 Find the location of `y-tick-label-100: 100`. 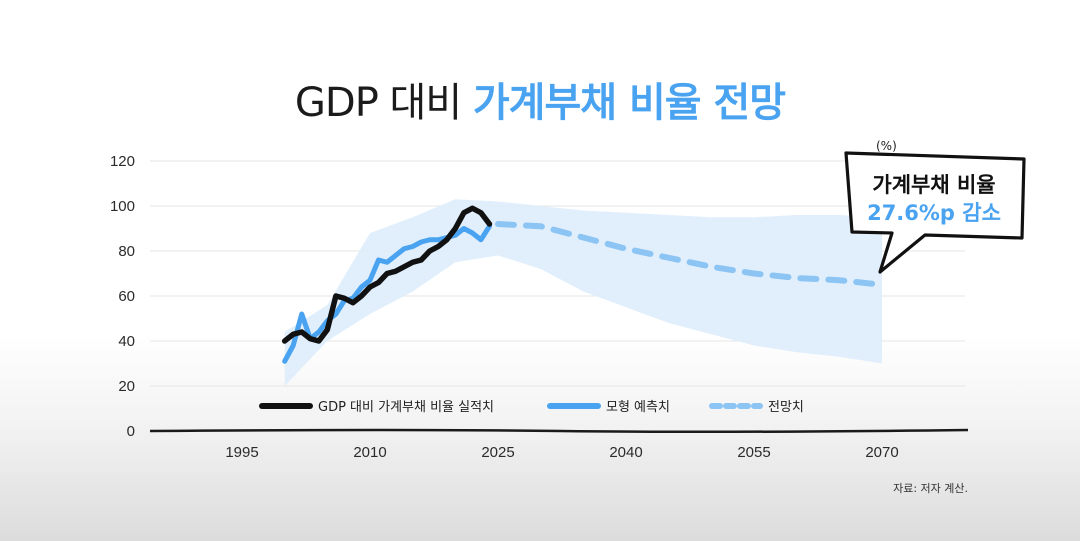

y-tick-label-100: 100 is located at coordinates (122, 206).